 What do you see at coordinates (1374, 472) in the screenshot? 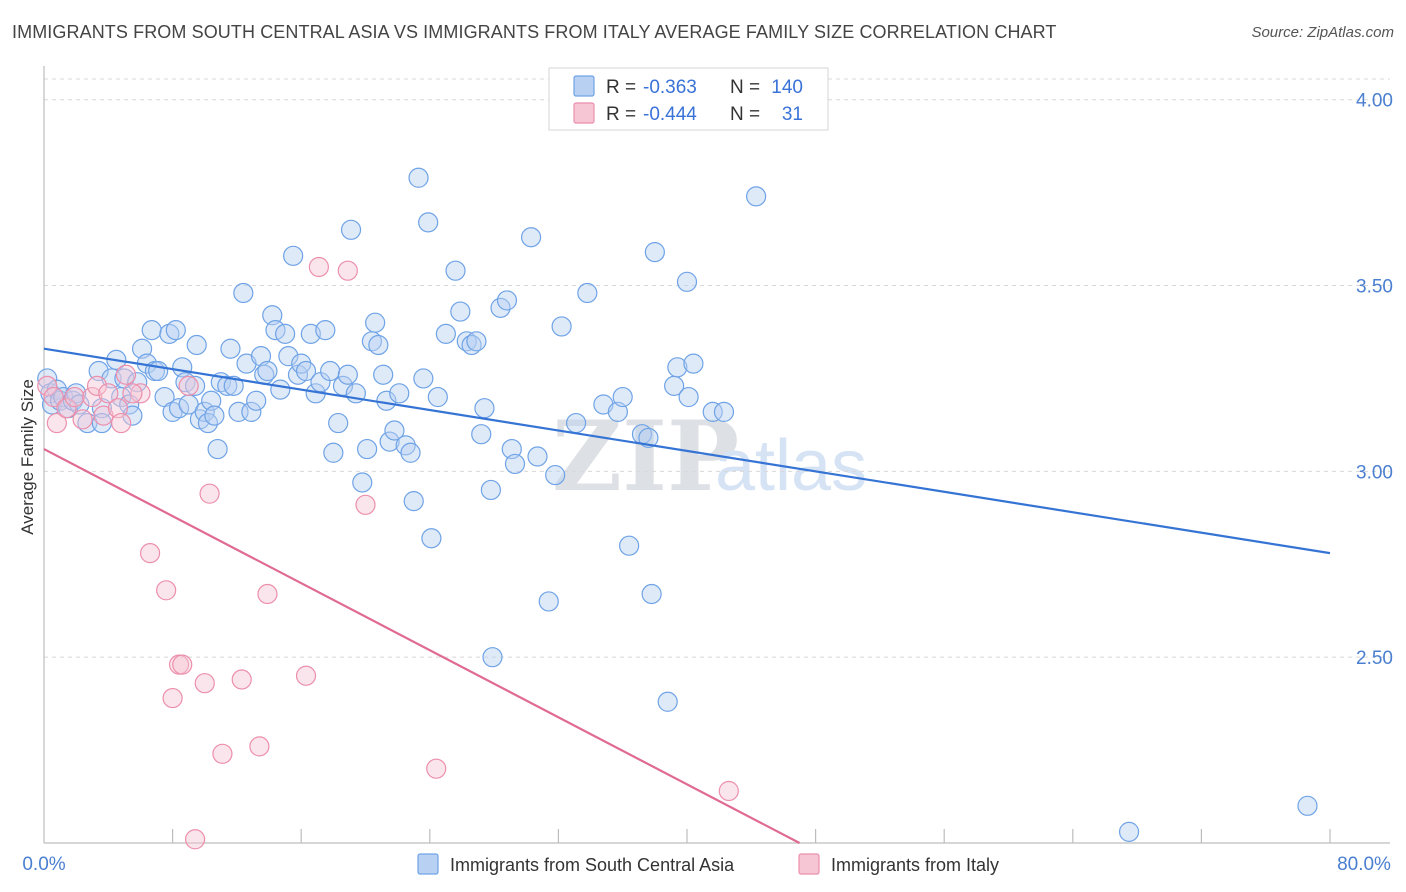
I see `y-tick-label: 3.00` at bounding box center [1374, 472].